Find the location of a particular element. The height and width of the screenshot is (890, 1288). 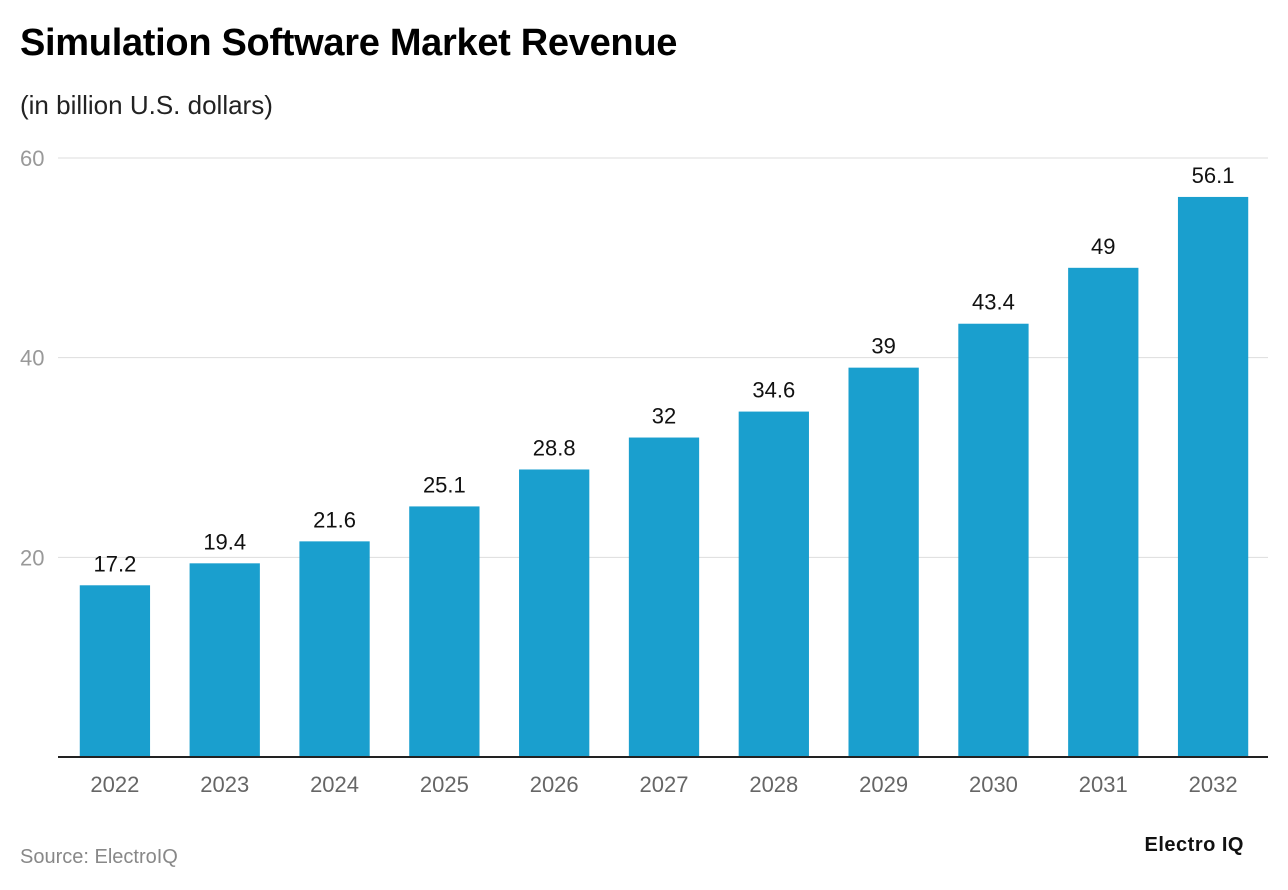

bar-2029 is located at coordinates (883, 562).